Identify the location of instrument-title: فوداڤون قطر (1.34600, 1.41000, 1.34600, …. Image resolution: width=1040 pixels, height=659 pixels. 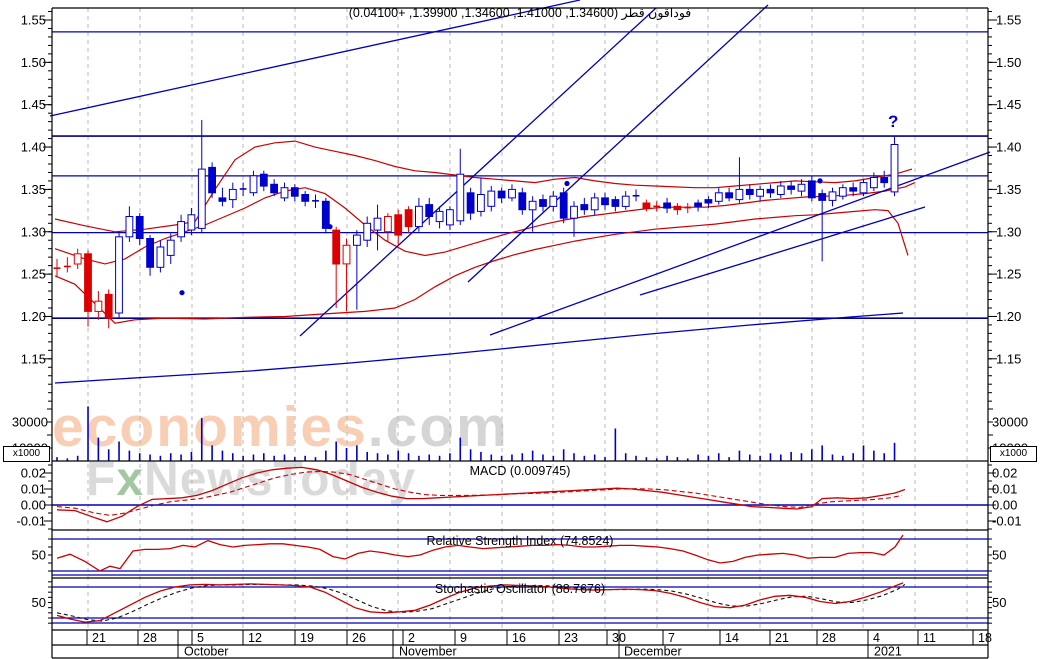
(520, 13).